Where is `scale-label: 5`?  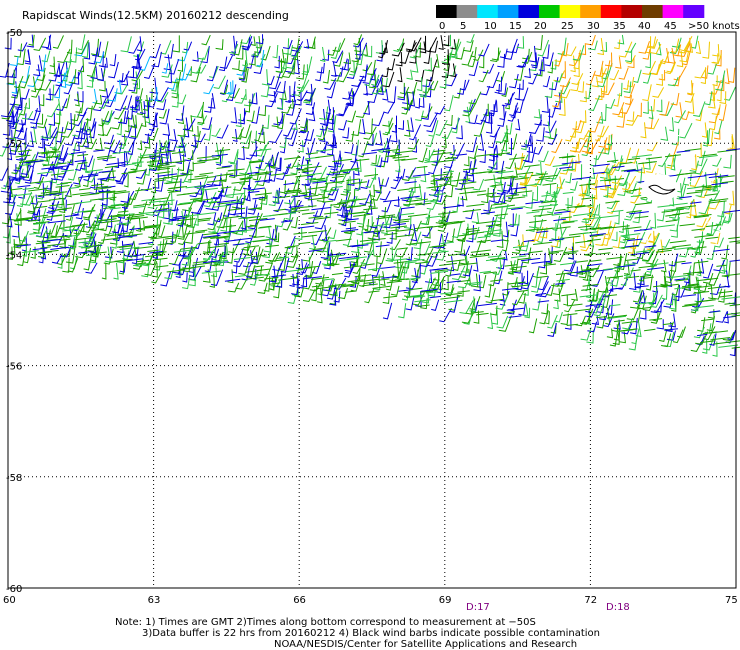 scale-label: 5 is located at coordinates (463, 26).